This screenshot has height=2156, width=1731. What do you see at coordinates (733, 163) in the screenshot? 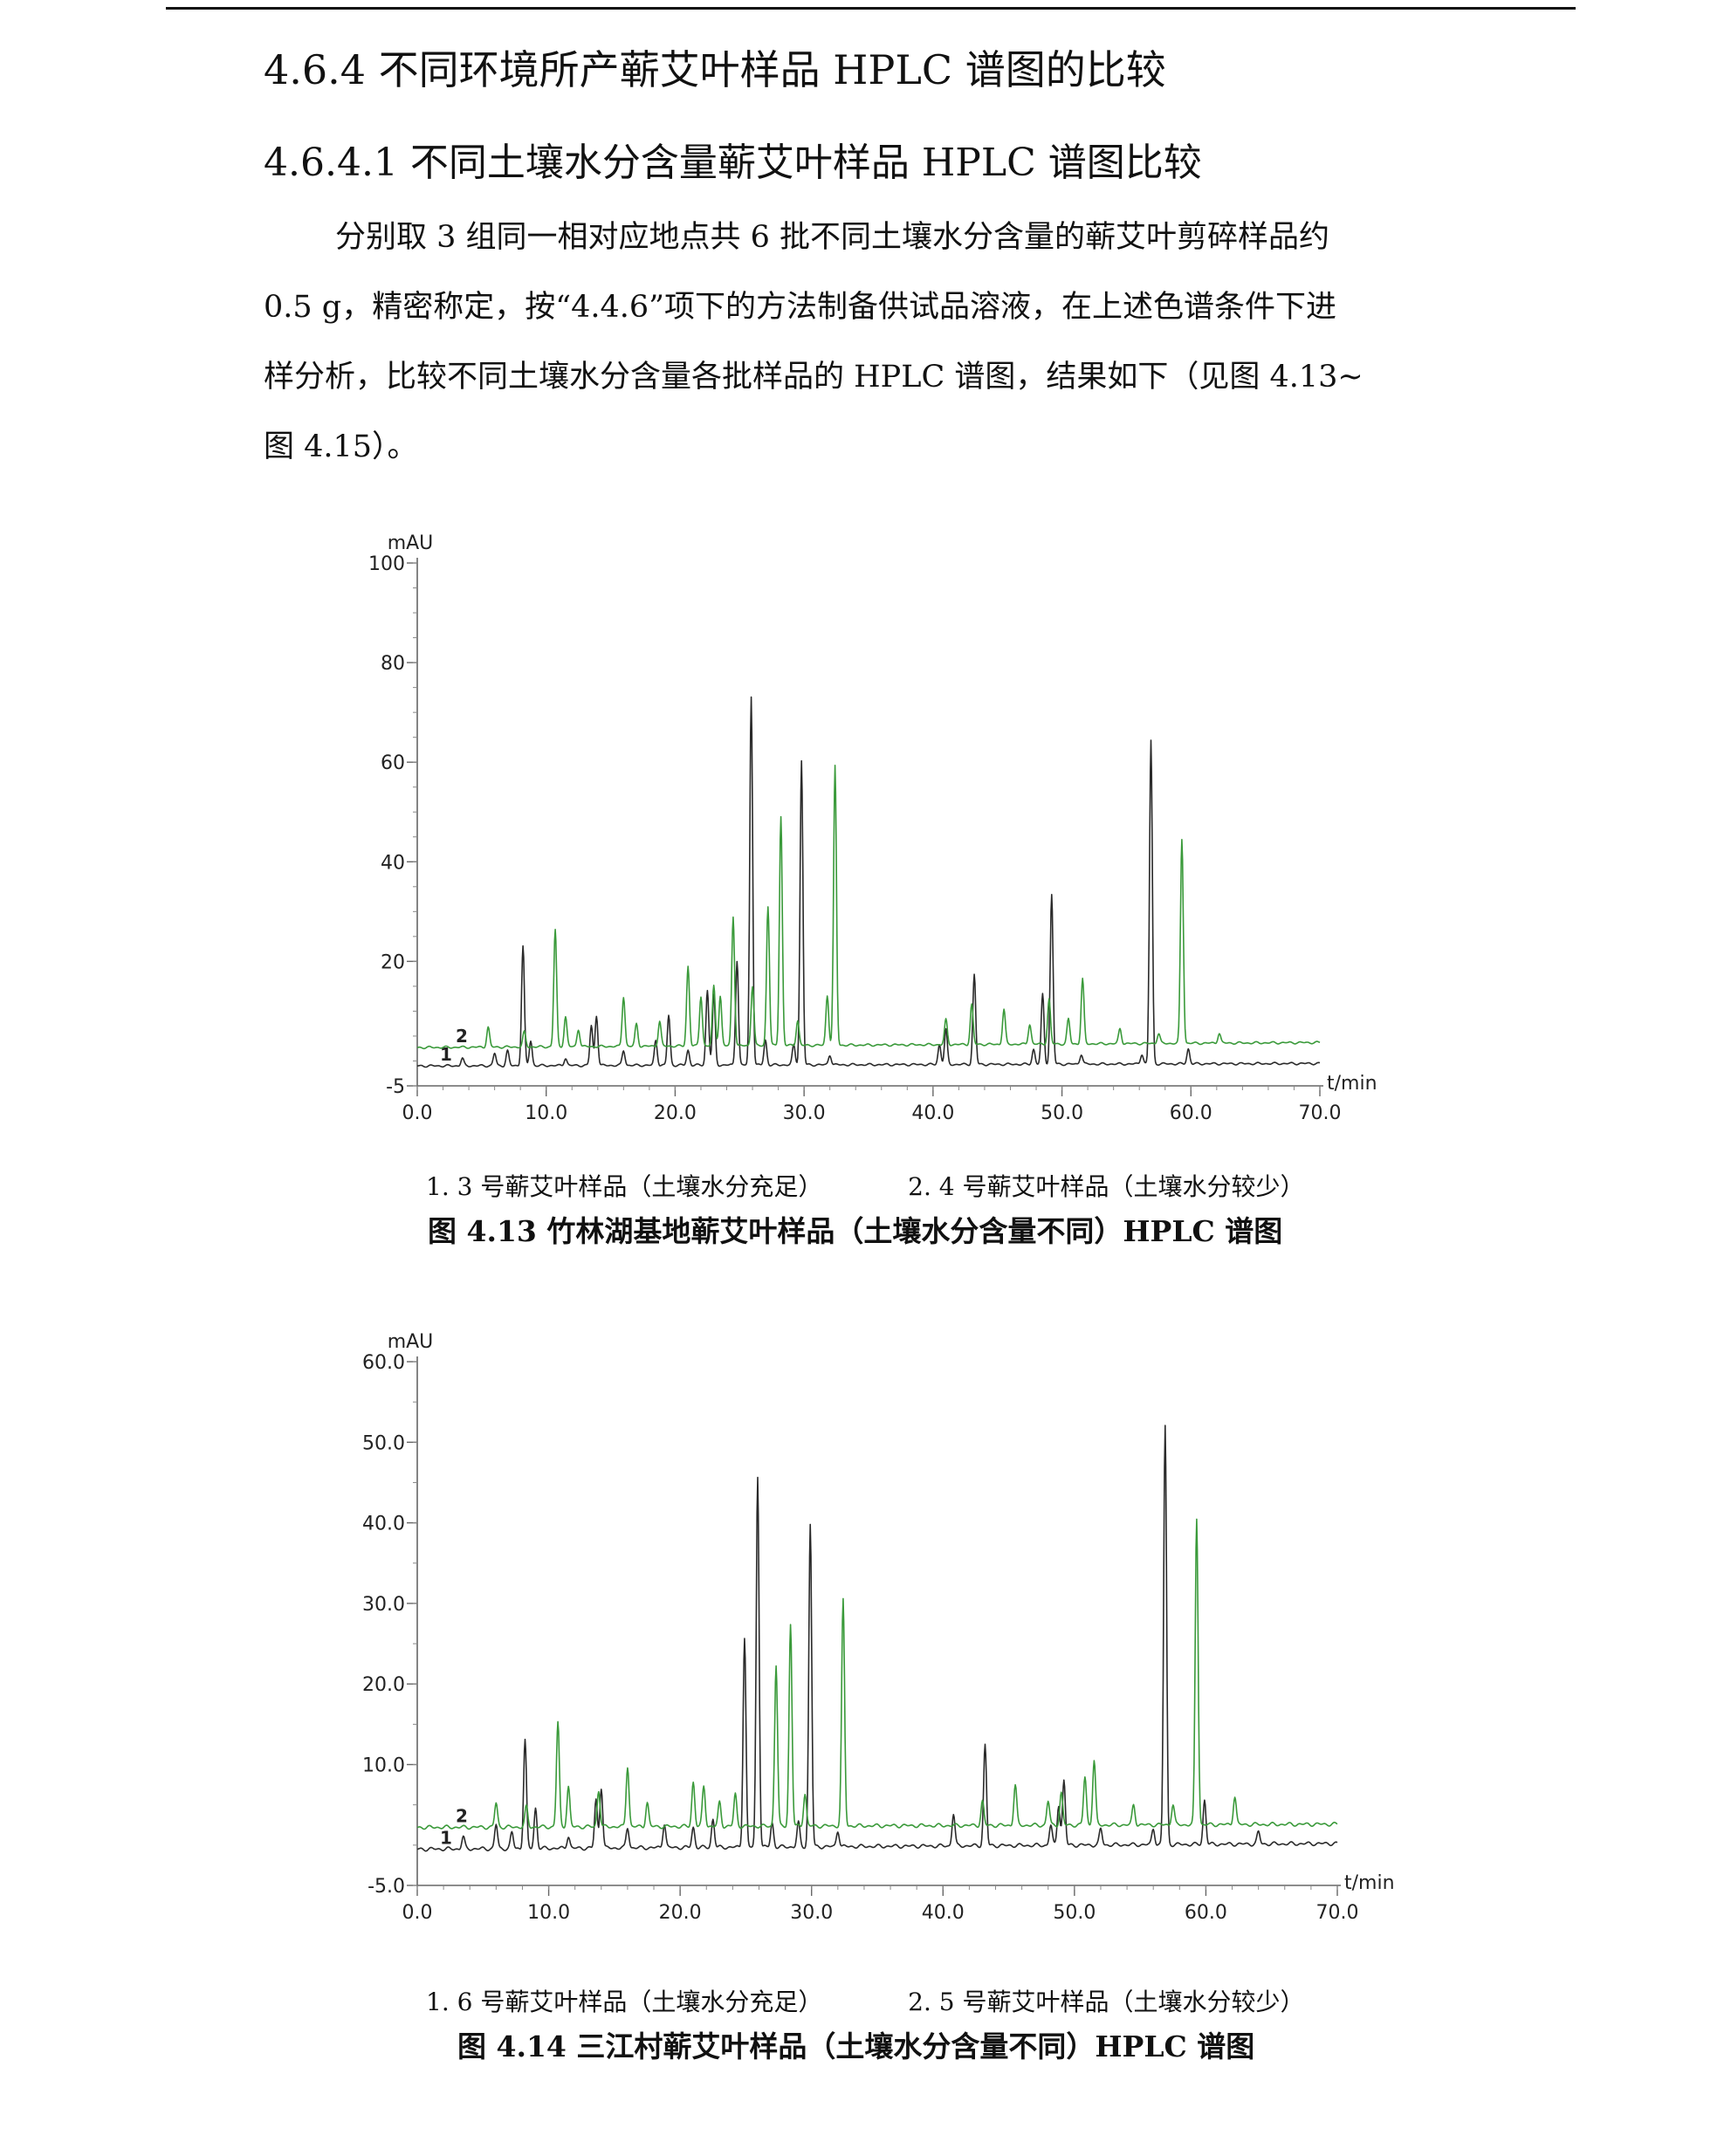
I see `subsection-title: 4.6.4.1 不同土壤水分含量蕲艾叶样品 HPLC 谱图比较` at bounding box center [733, 163].